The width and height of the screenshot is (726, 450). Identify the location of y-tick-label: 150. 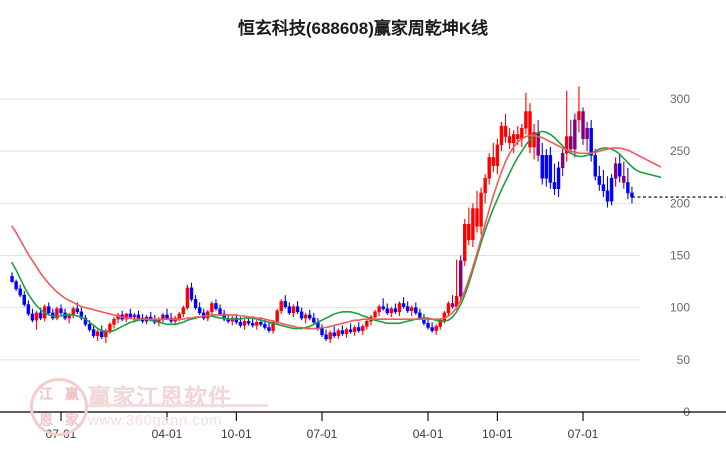
(680, 256).